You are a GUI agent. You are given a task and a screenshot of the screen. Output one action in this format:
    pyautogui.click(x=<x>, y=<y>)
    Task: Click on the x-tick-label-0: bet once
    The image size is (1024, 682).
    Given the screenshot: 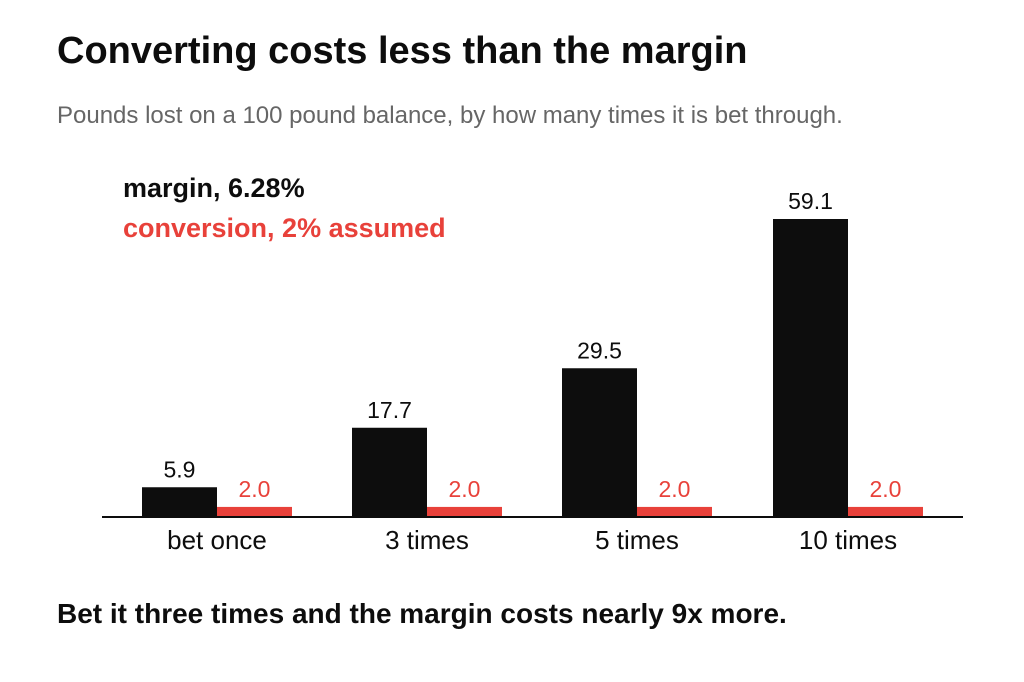 What is the action you would take?
    pyautogui.click(x=217, y=540)
    